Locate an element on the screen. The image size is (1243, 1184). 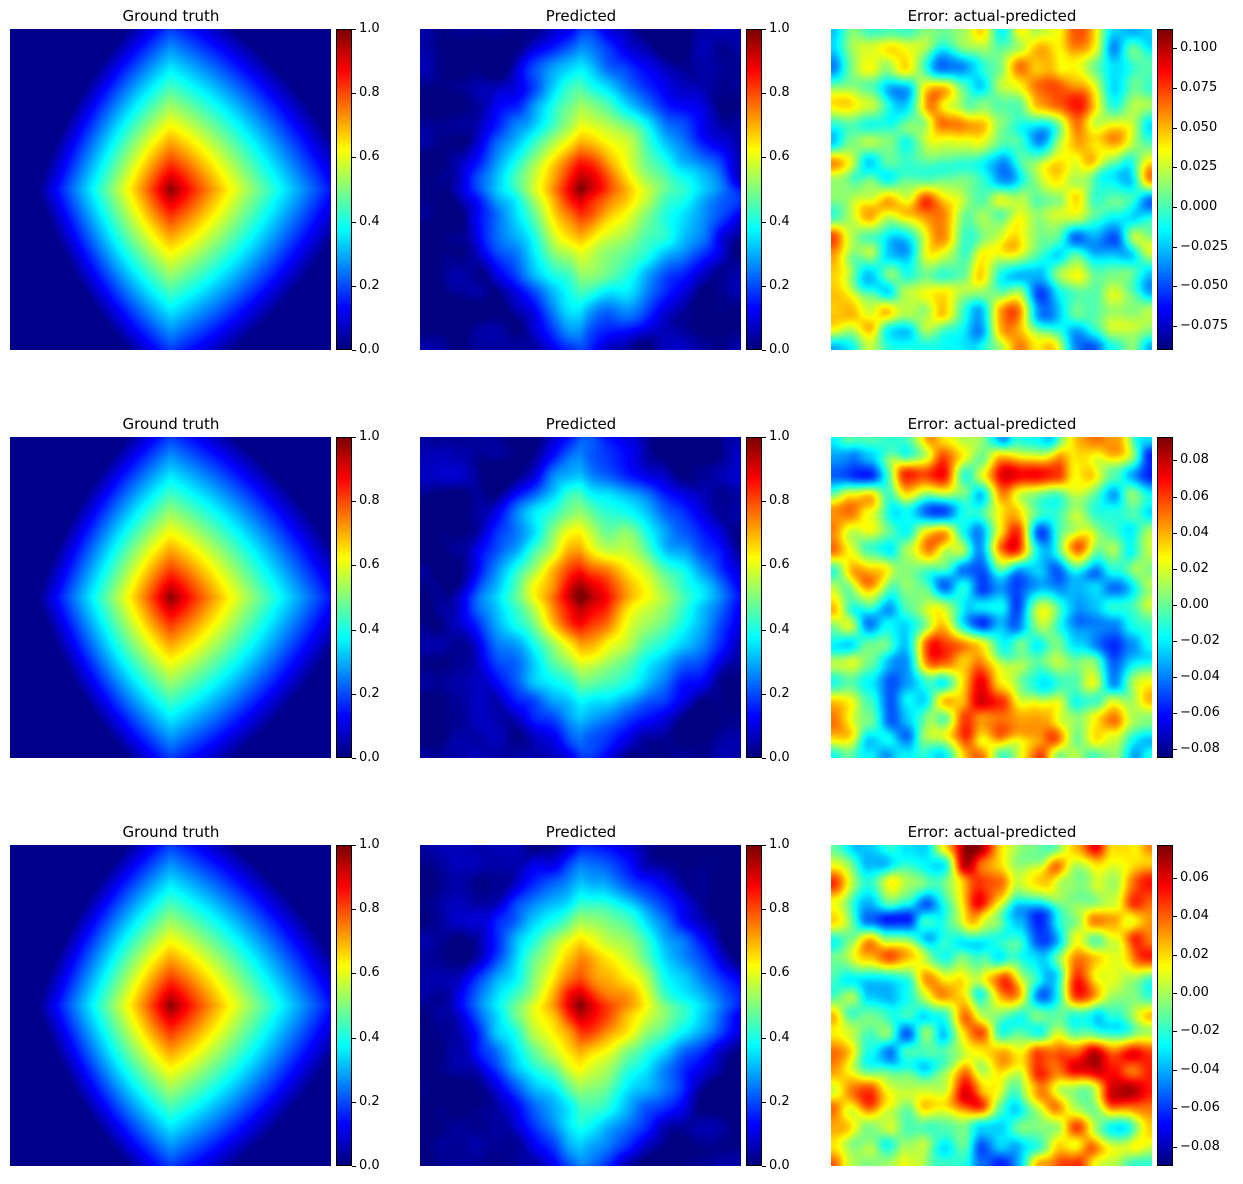
colorbar-tick-label: 0.025 is located at coordinates (1199, 167).